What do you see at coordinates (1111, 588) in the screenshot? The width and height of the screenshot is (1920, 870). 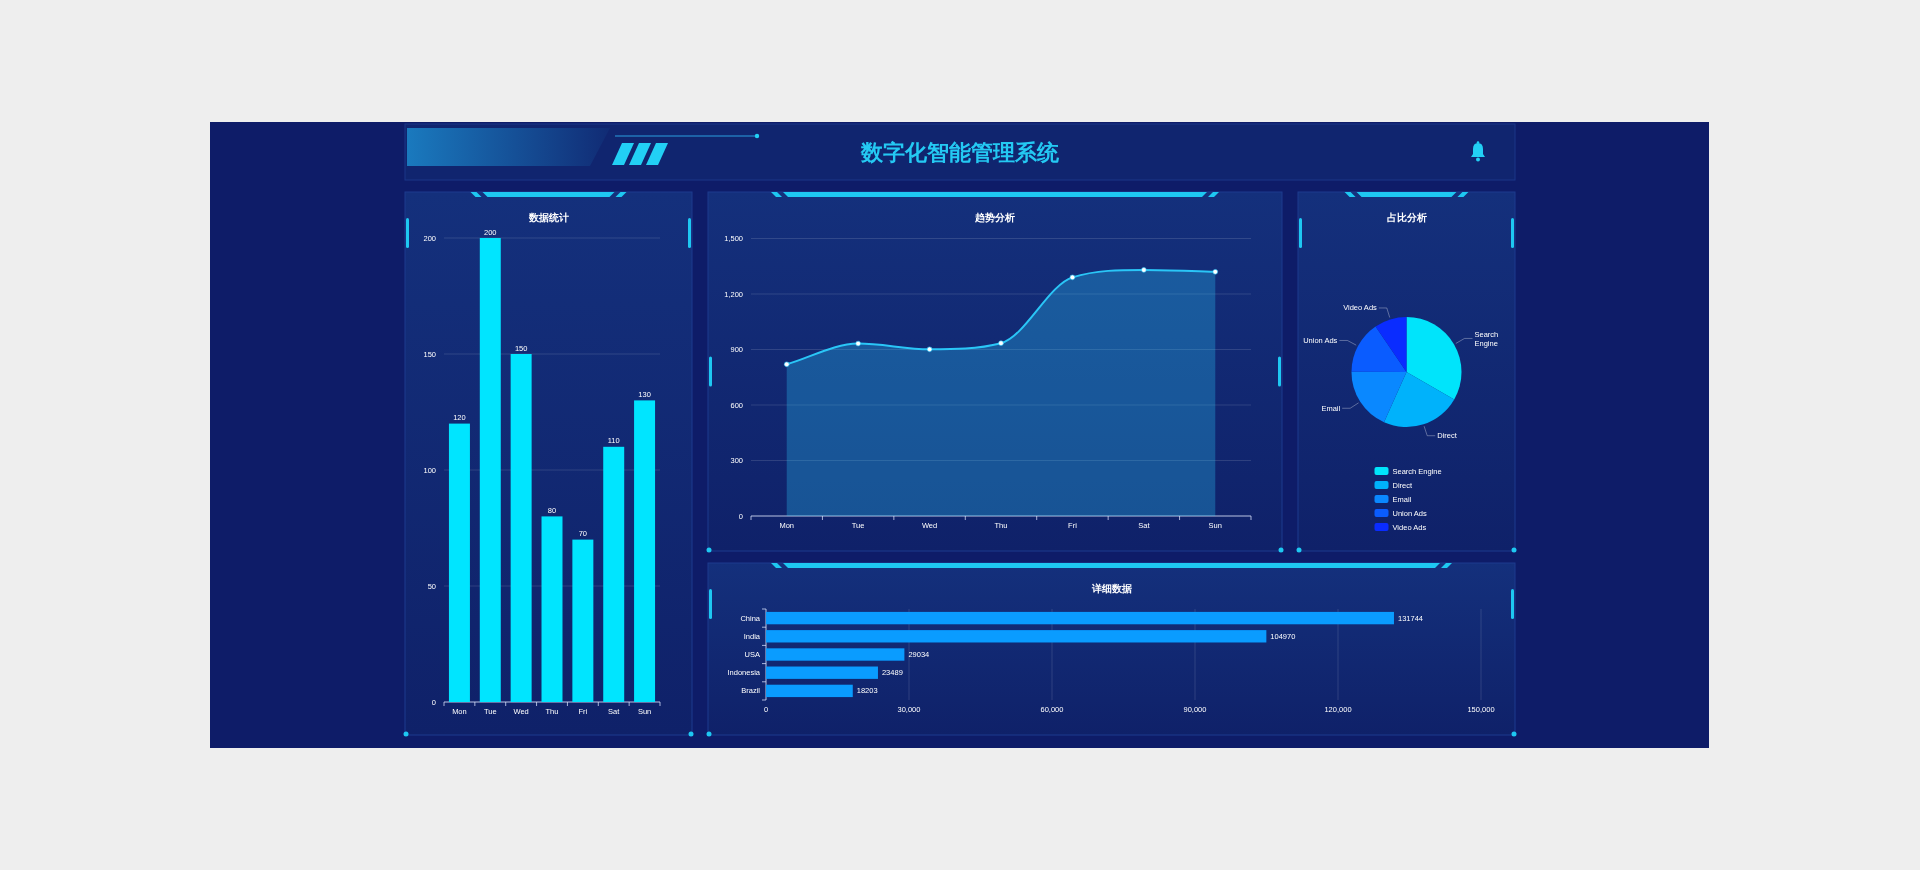 I see `title: 详细数据` at bounding box center [1111, 588].